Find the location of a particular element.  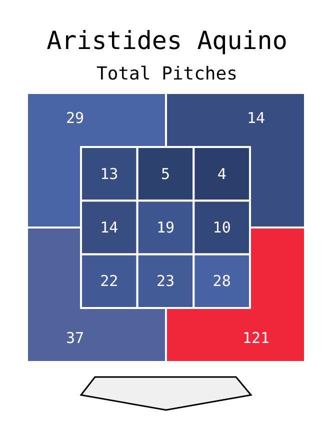

data-label: 5 is located at coordinates (165, 173).